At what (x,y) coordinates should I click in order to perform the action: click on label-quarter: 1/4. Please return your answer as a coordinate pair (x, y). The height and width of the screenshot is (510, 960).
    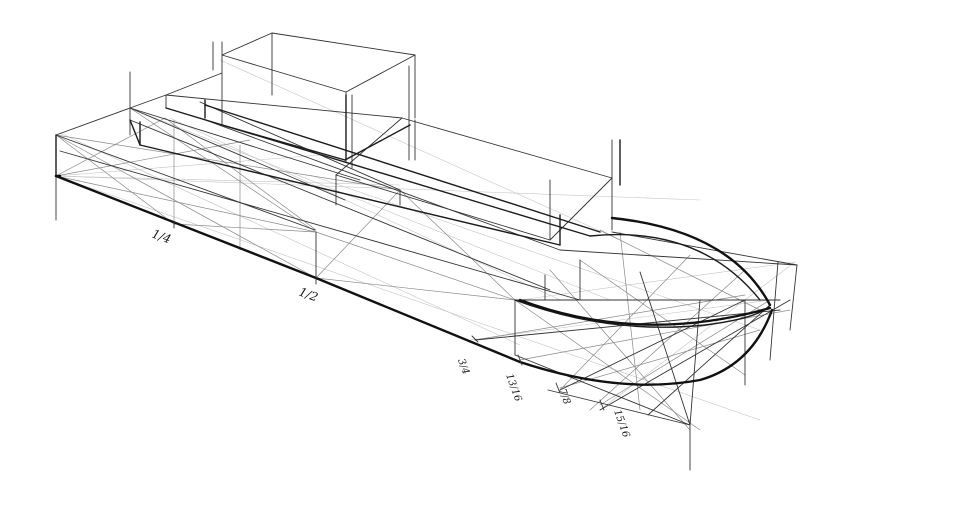
    Looking at the image, I should click on (161, 237).